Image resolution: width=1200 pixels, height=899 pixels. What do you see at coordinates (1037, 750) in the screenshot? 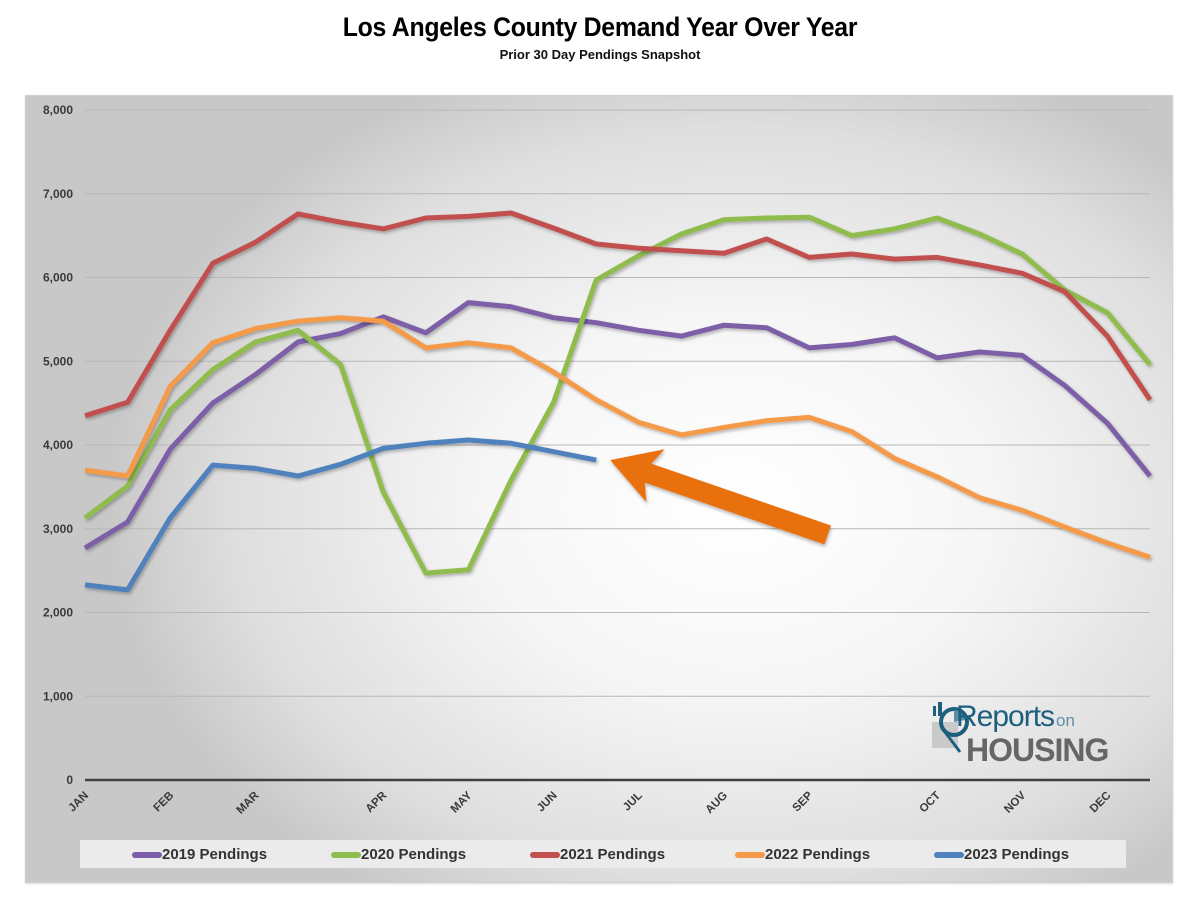
I see `logo-text-housing: HOUSING` at bounding box center [1037, 750].